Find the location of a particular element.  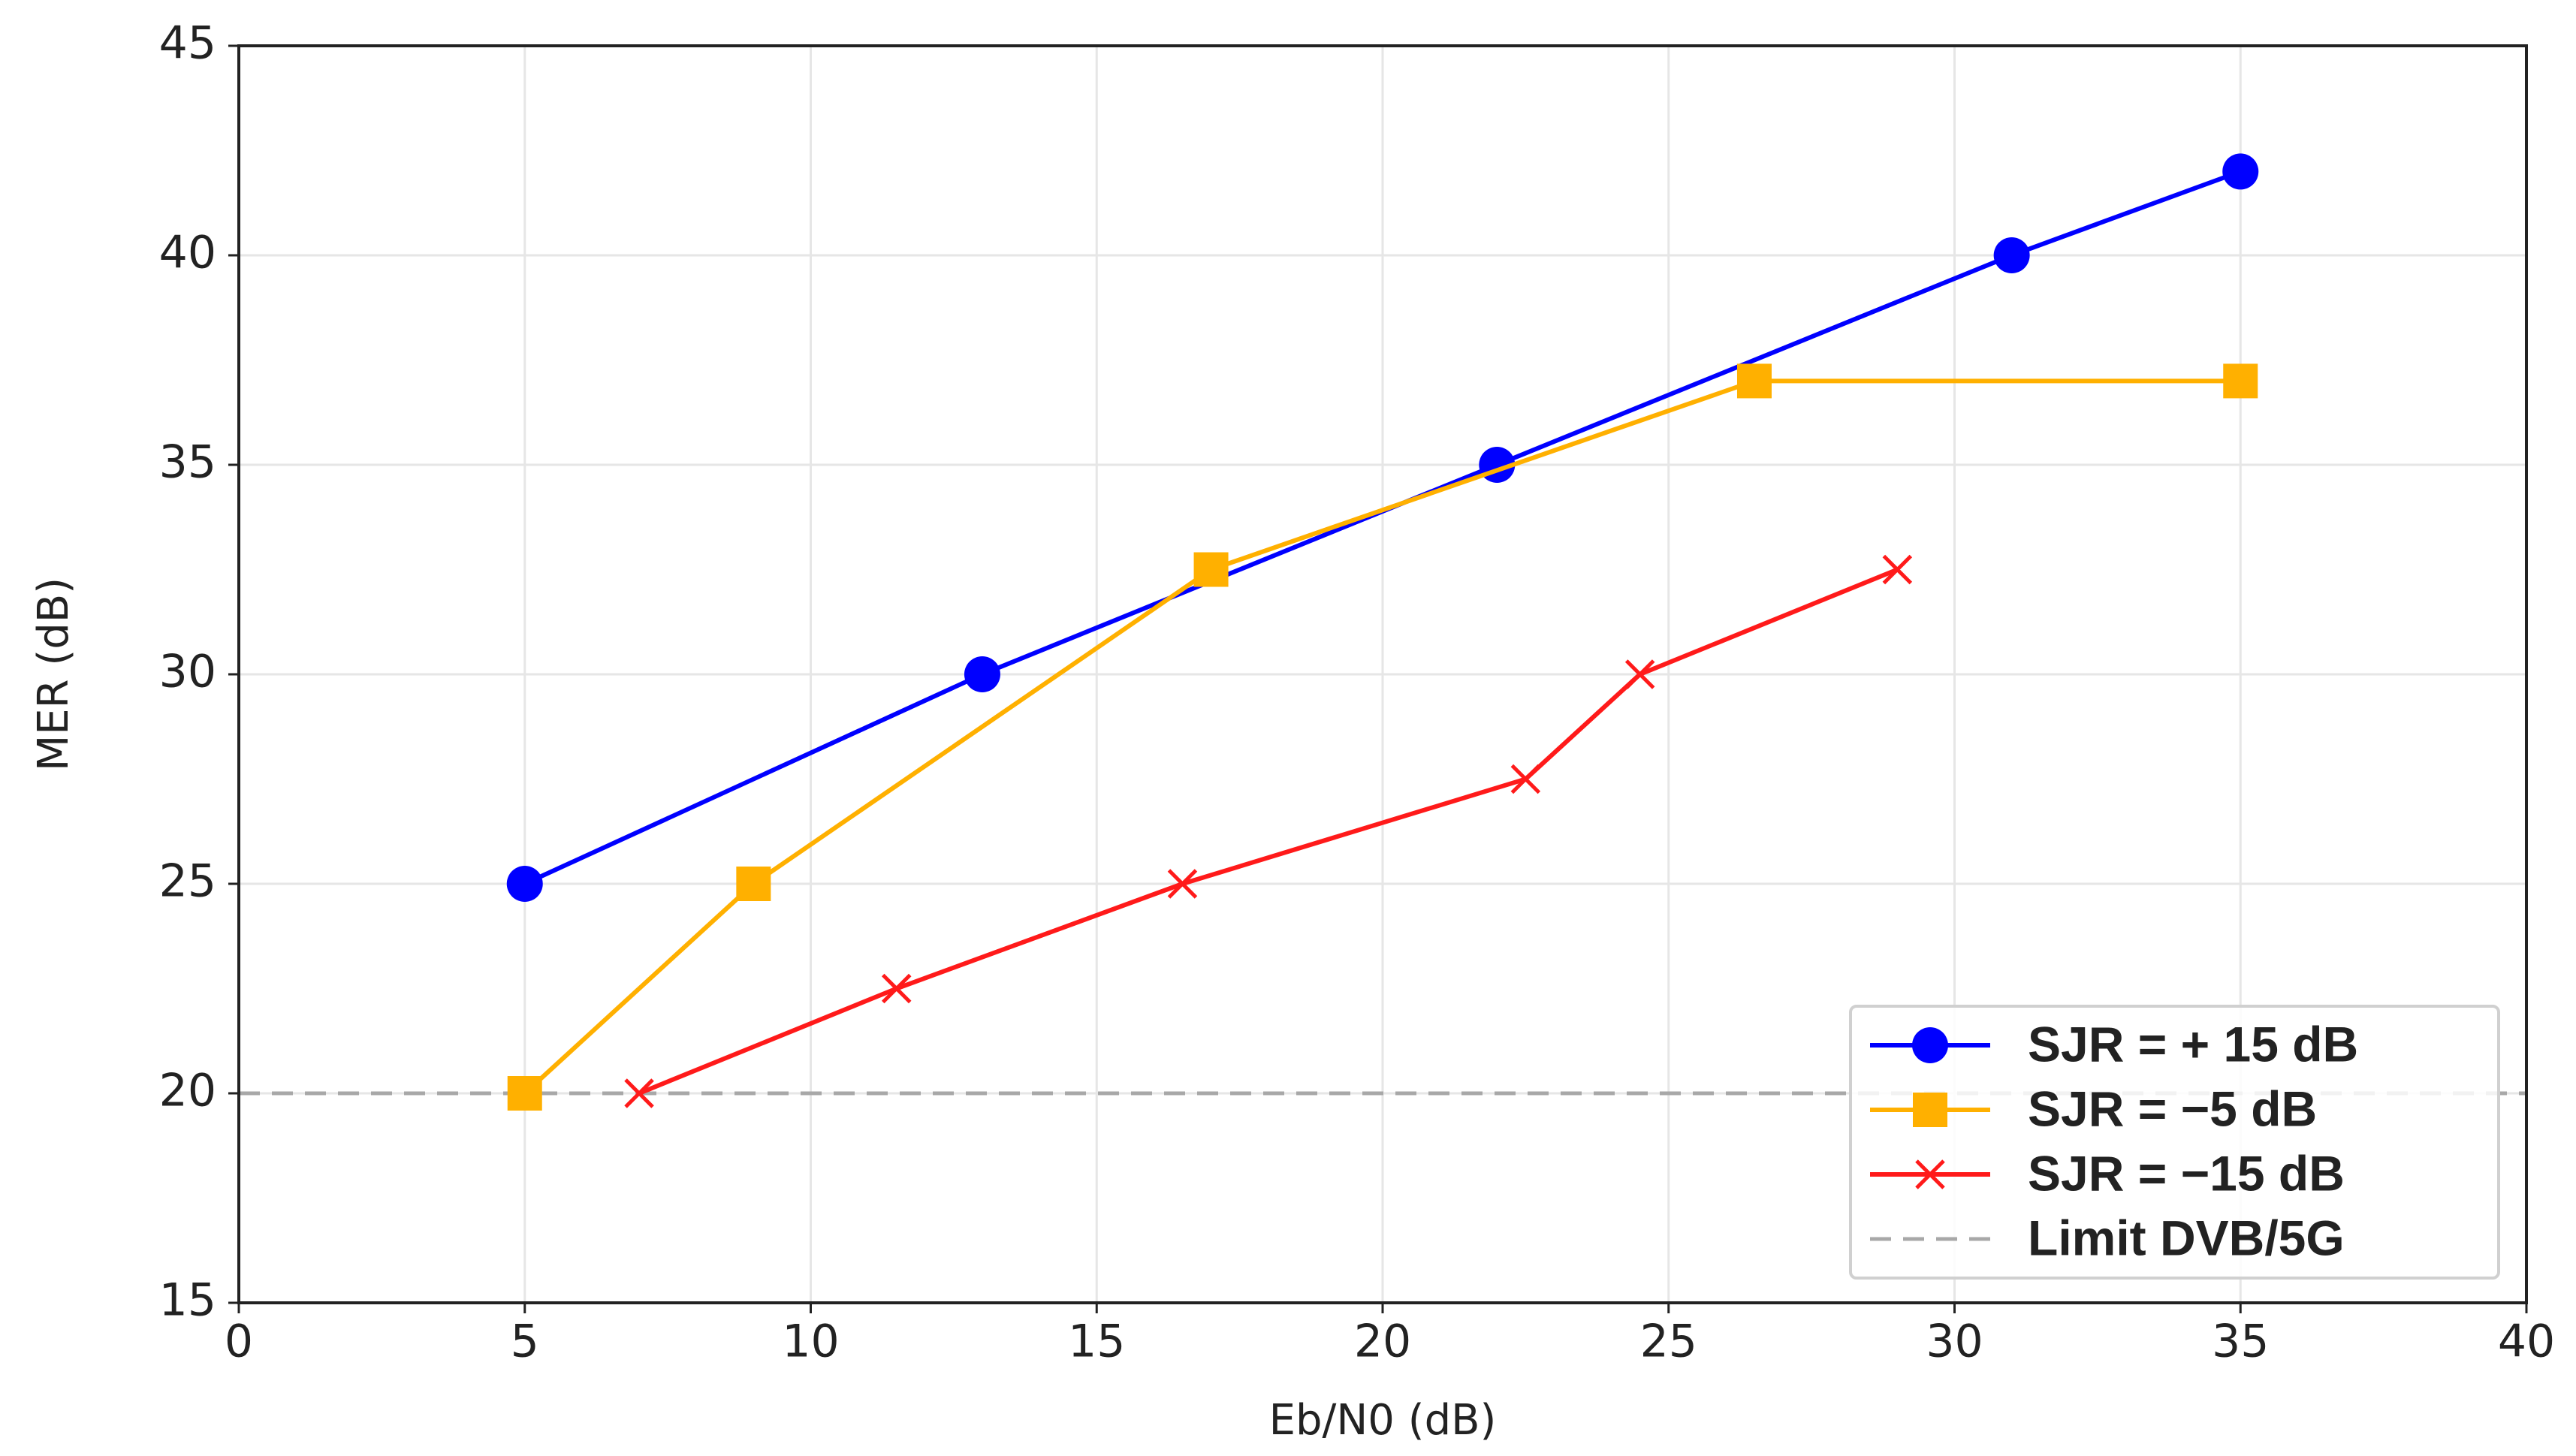

x-axis-label: Eb/N0 (dB) is located at coordinates (1383, 1420).